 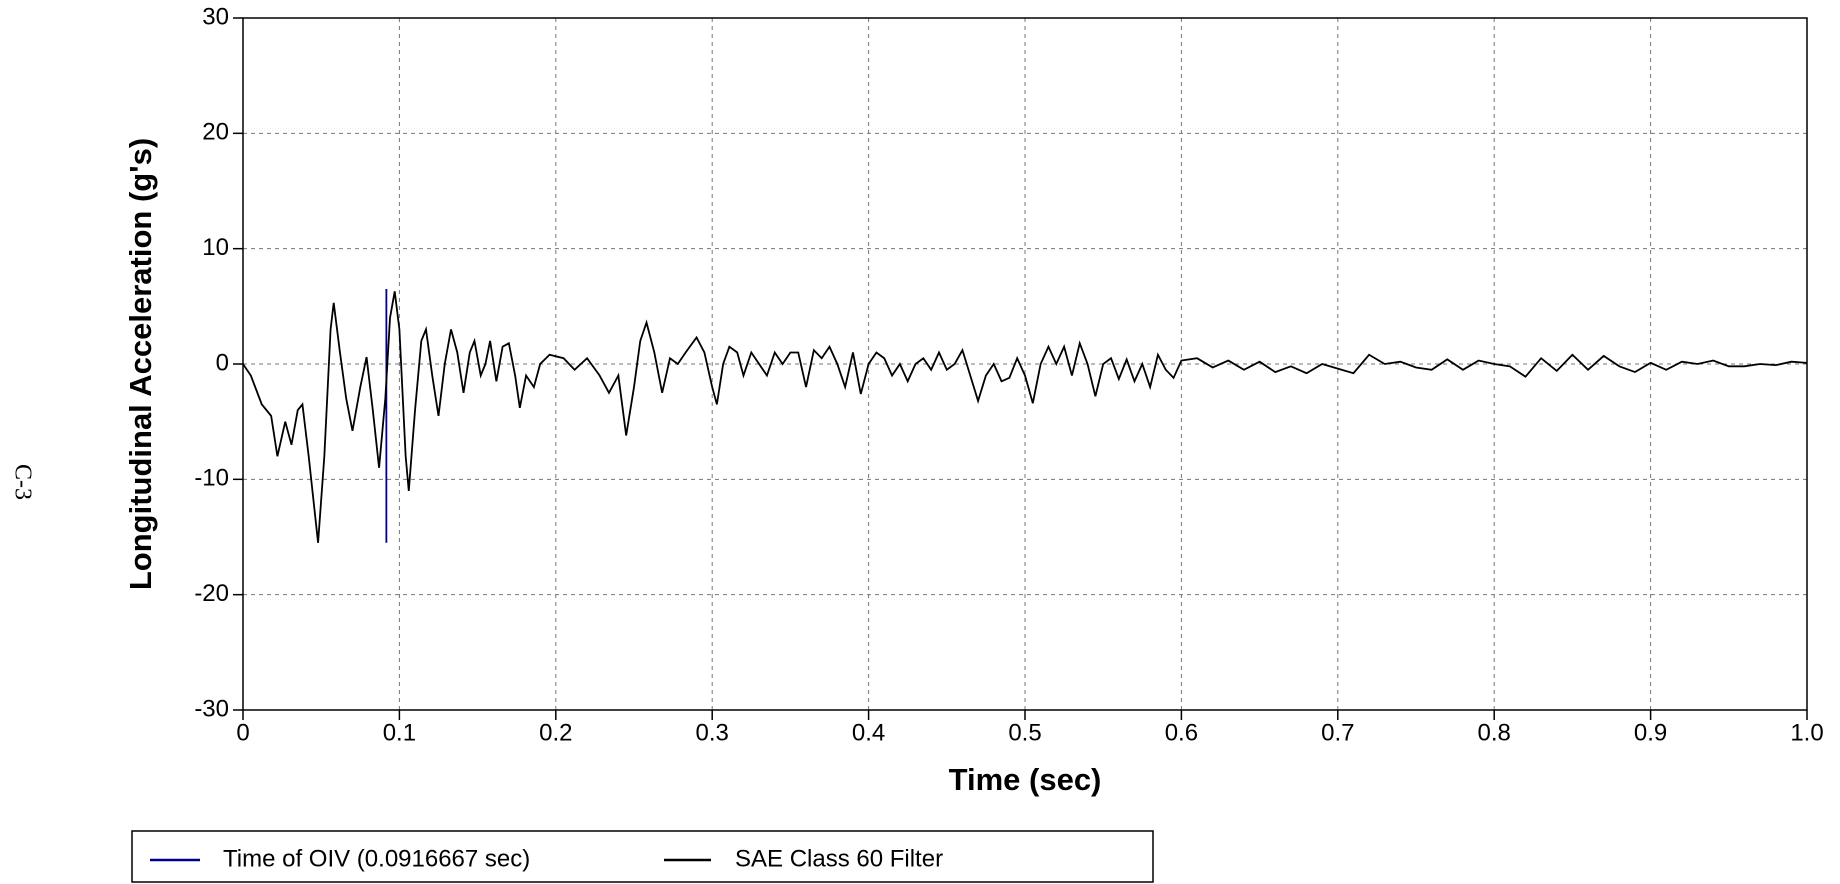 What do you see at coordinates (1025, 779) in the screenshot?
I see `x-axis-title: Time (sec)` at bounding box center [1025, 779].